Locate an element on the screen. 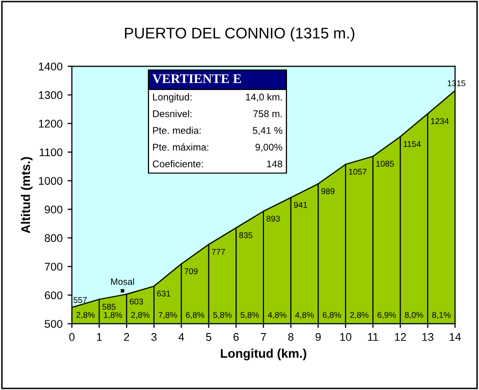 This screenshot has width=479, height=390. x-tick-label: 14 is located at coordinates (455, 337).